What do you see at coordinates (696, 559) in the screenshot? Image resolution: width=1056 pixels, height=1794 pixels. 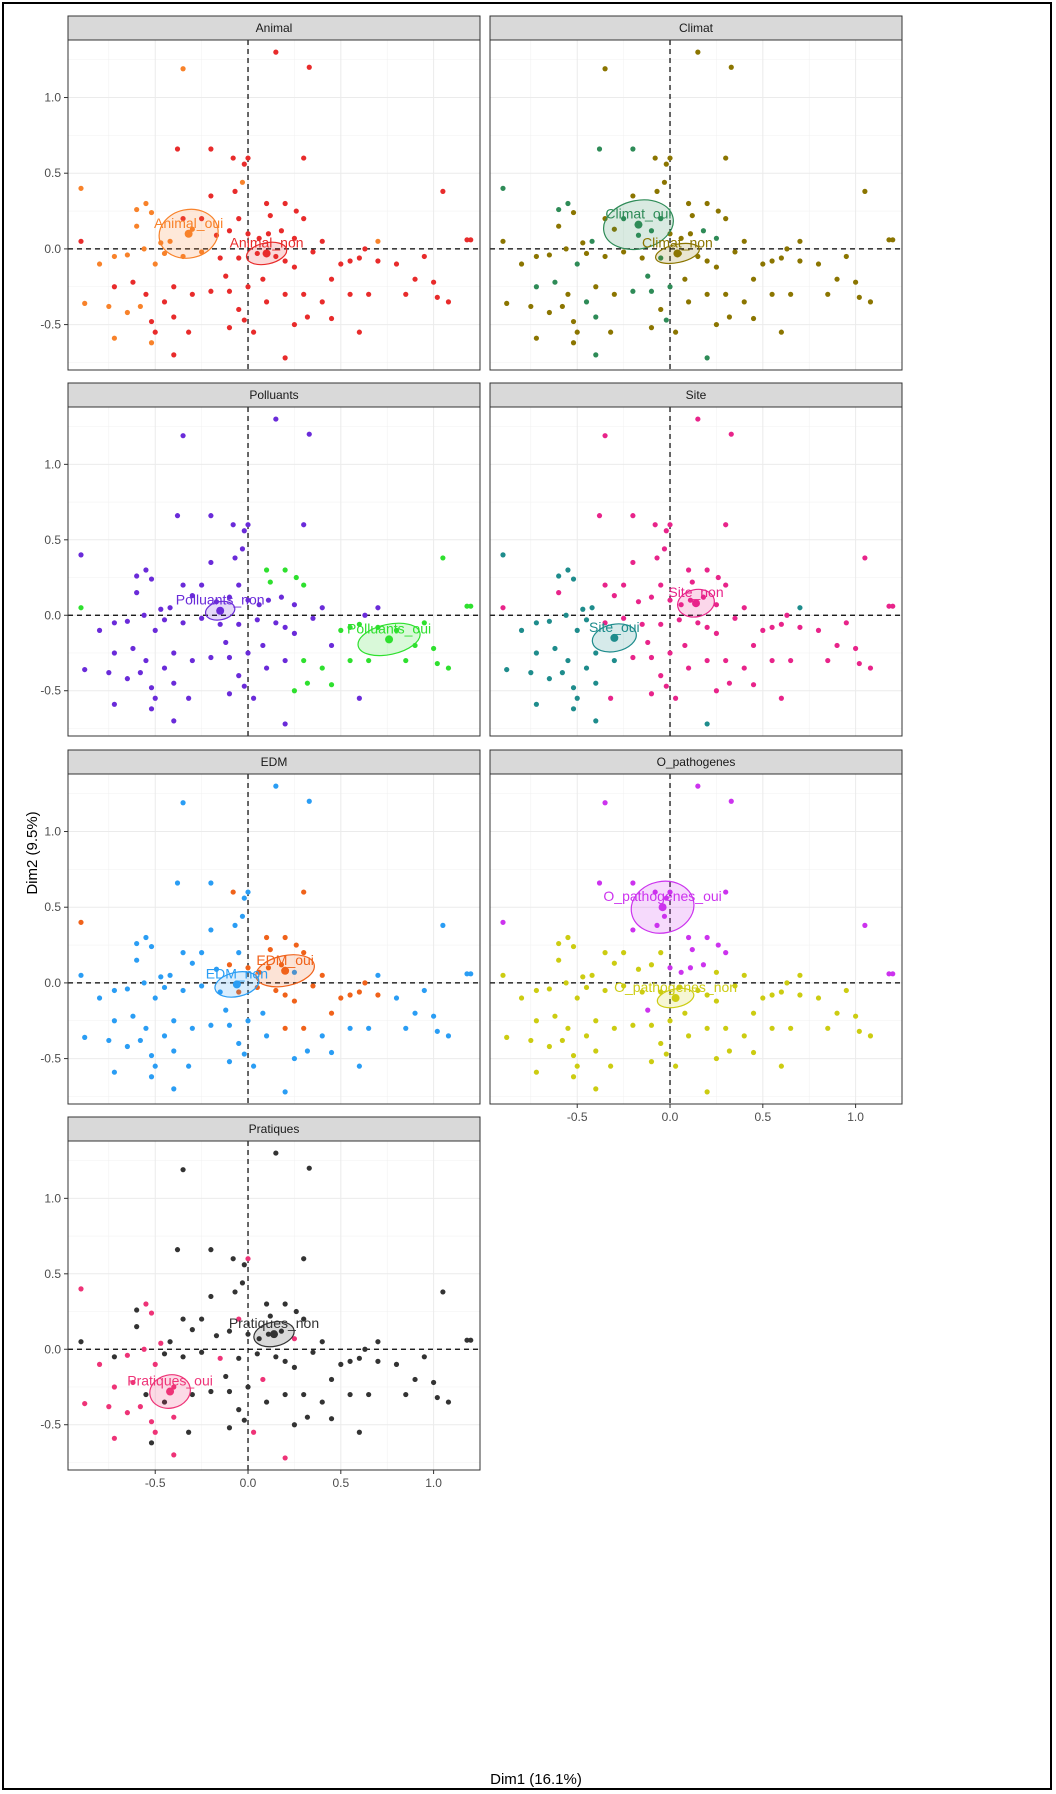 I see `panel-site: Site Site_oui Site_non` at bounding box center [696, 559].